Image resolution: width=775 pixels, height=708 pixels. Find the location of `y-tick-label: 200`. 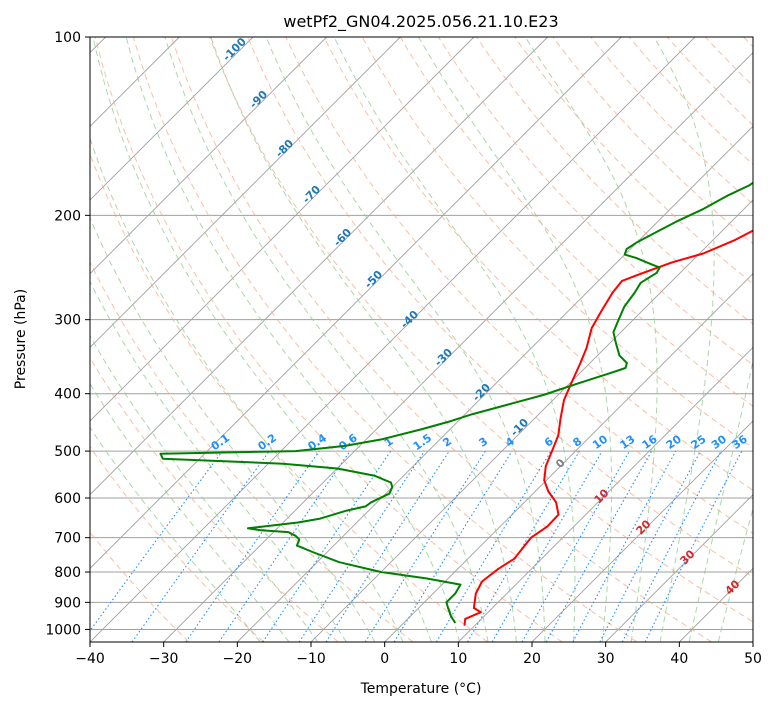

y-tick-label: 200 is located at coordinates (67, 216).